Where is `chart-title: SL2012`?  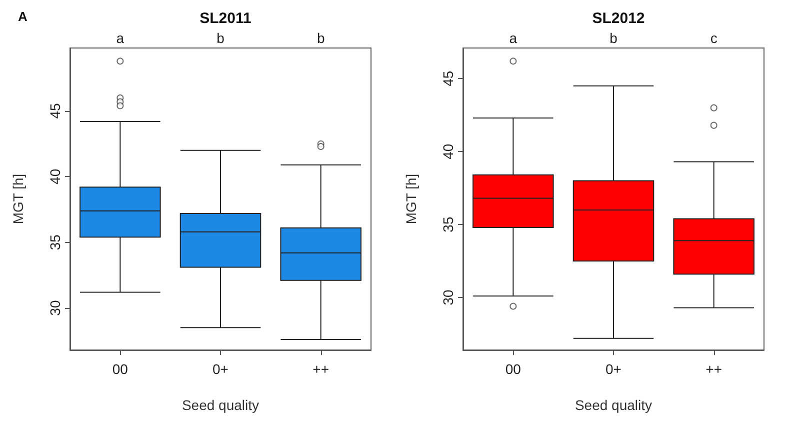
chart-title: SL2012 is located at coordinates (618, 18).